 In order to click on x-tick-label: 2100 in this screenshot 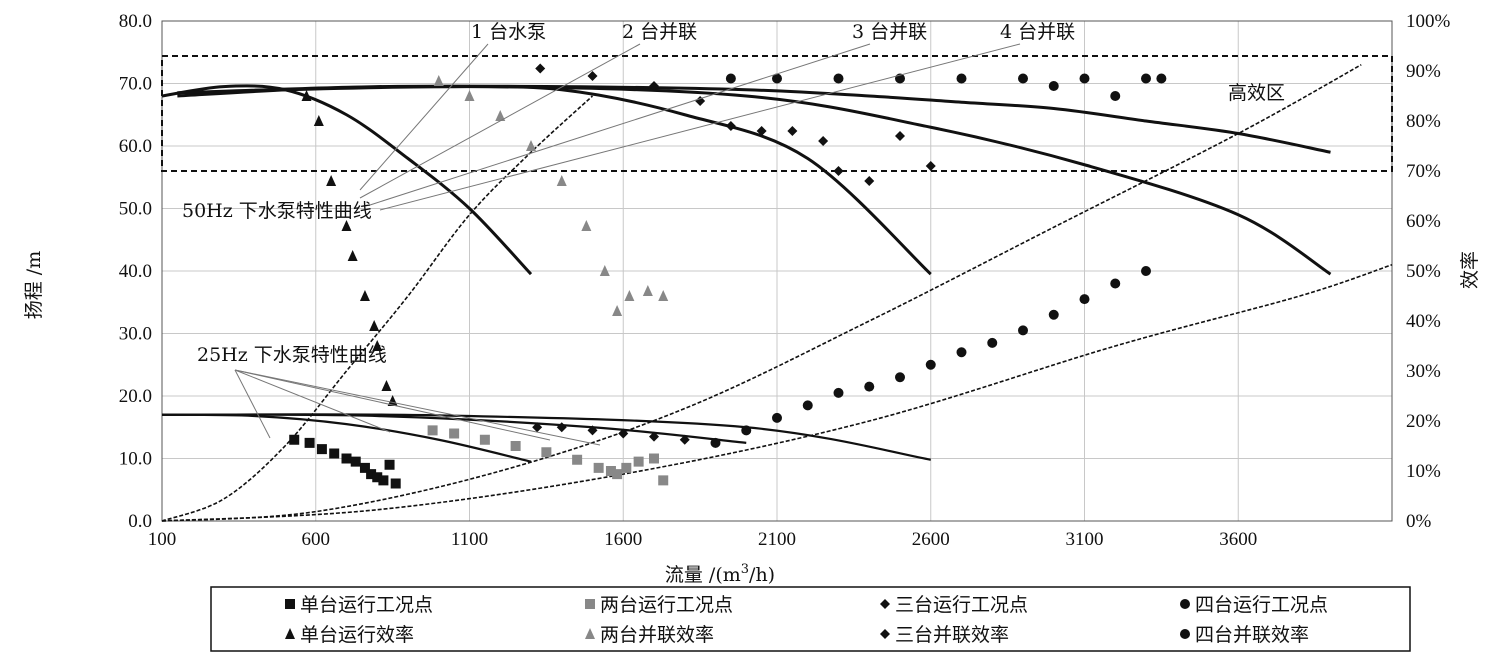, I will do `click(777, 539)`.